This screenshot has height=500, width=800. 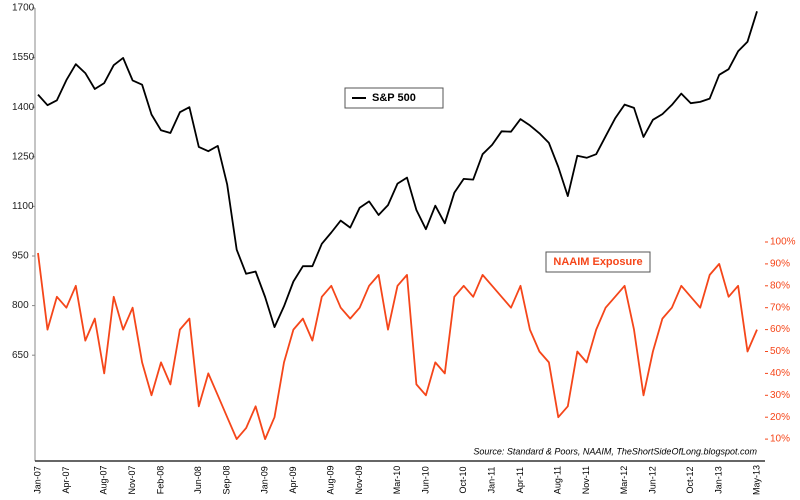 I want to click on x-tick-label: Aug-07, so click(x=104, y=479).